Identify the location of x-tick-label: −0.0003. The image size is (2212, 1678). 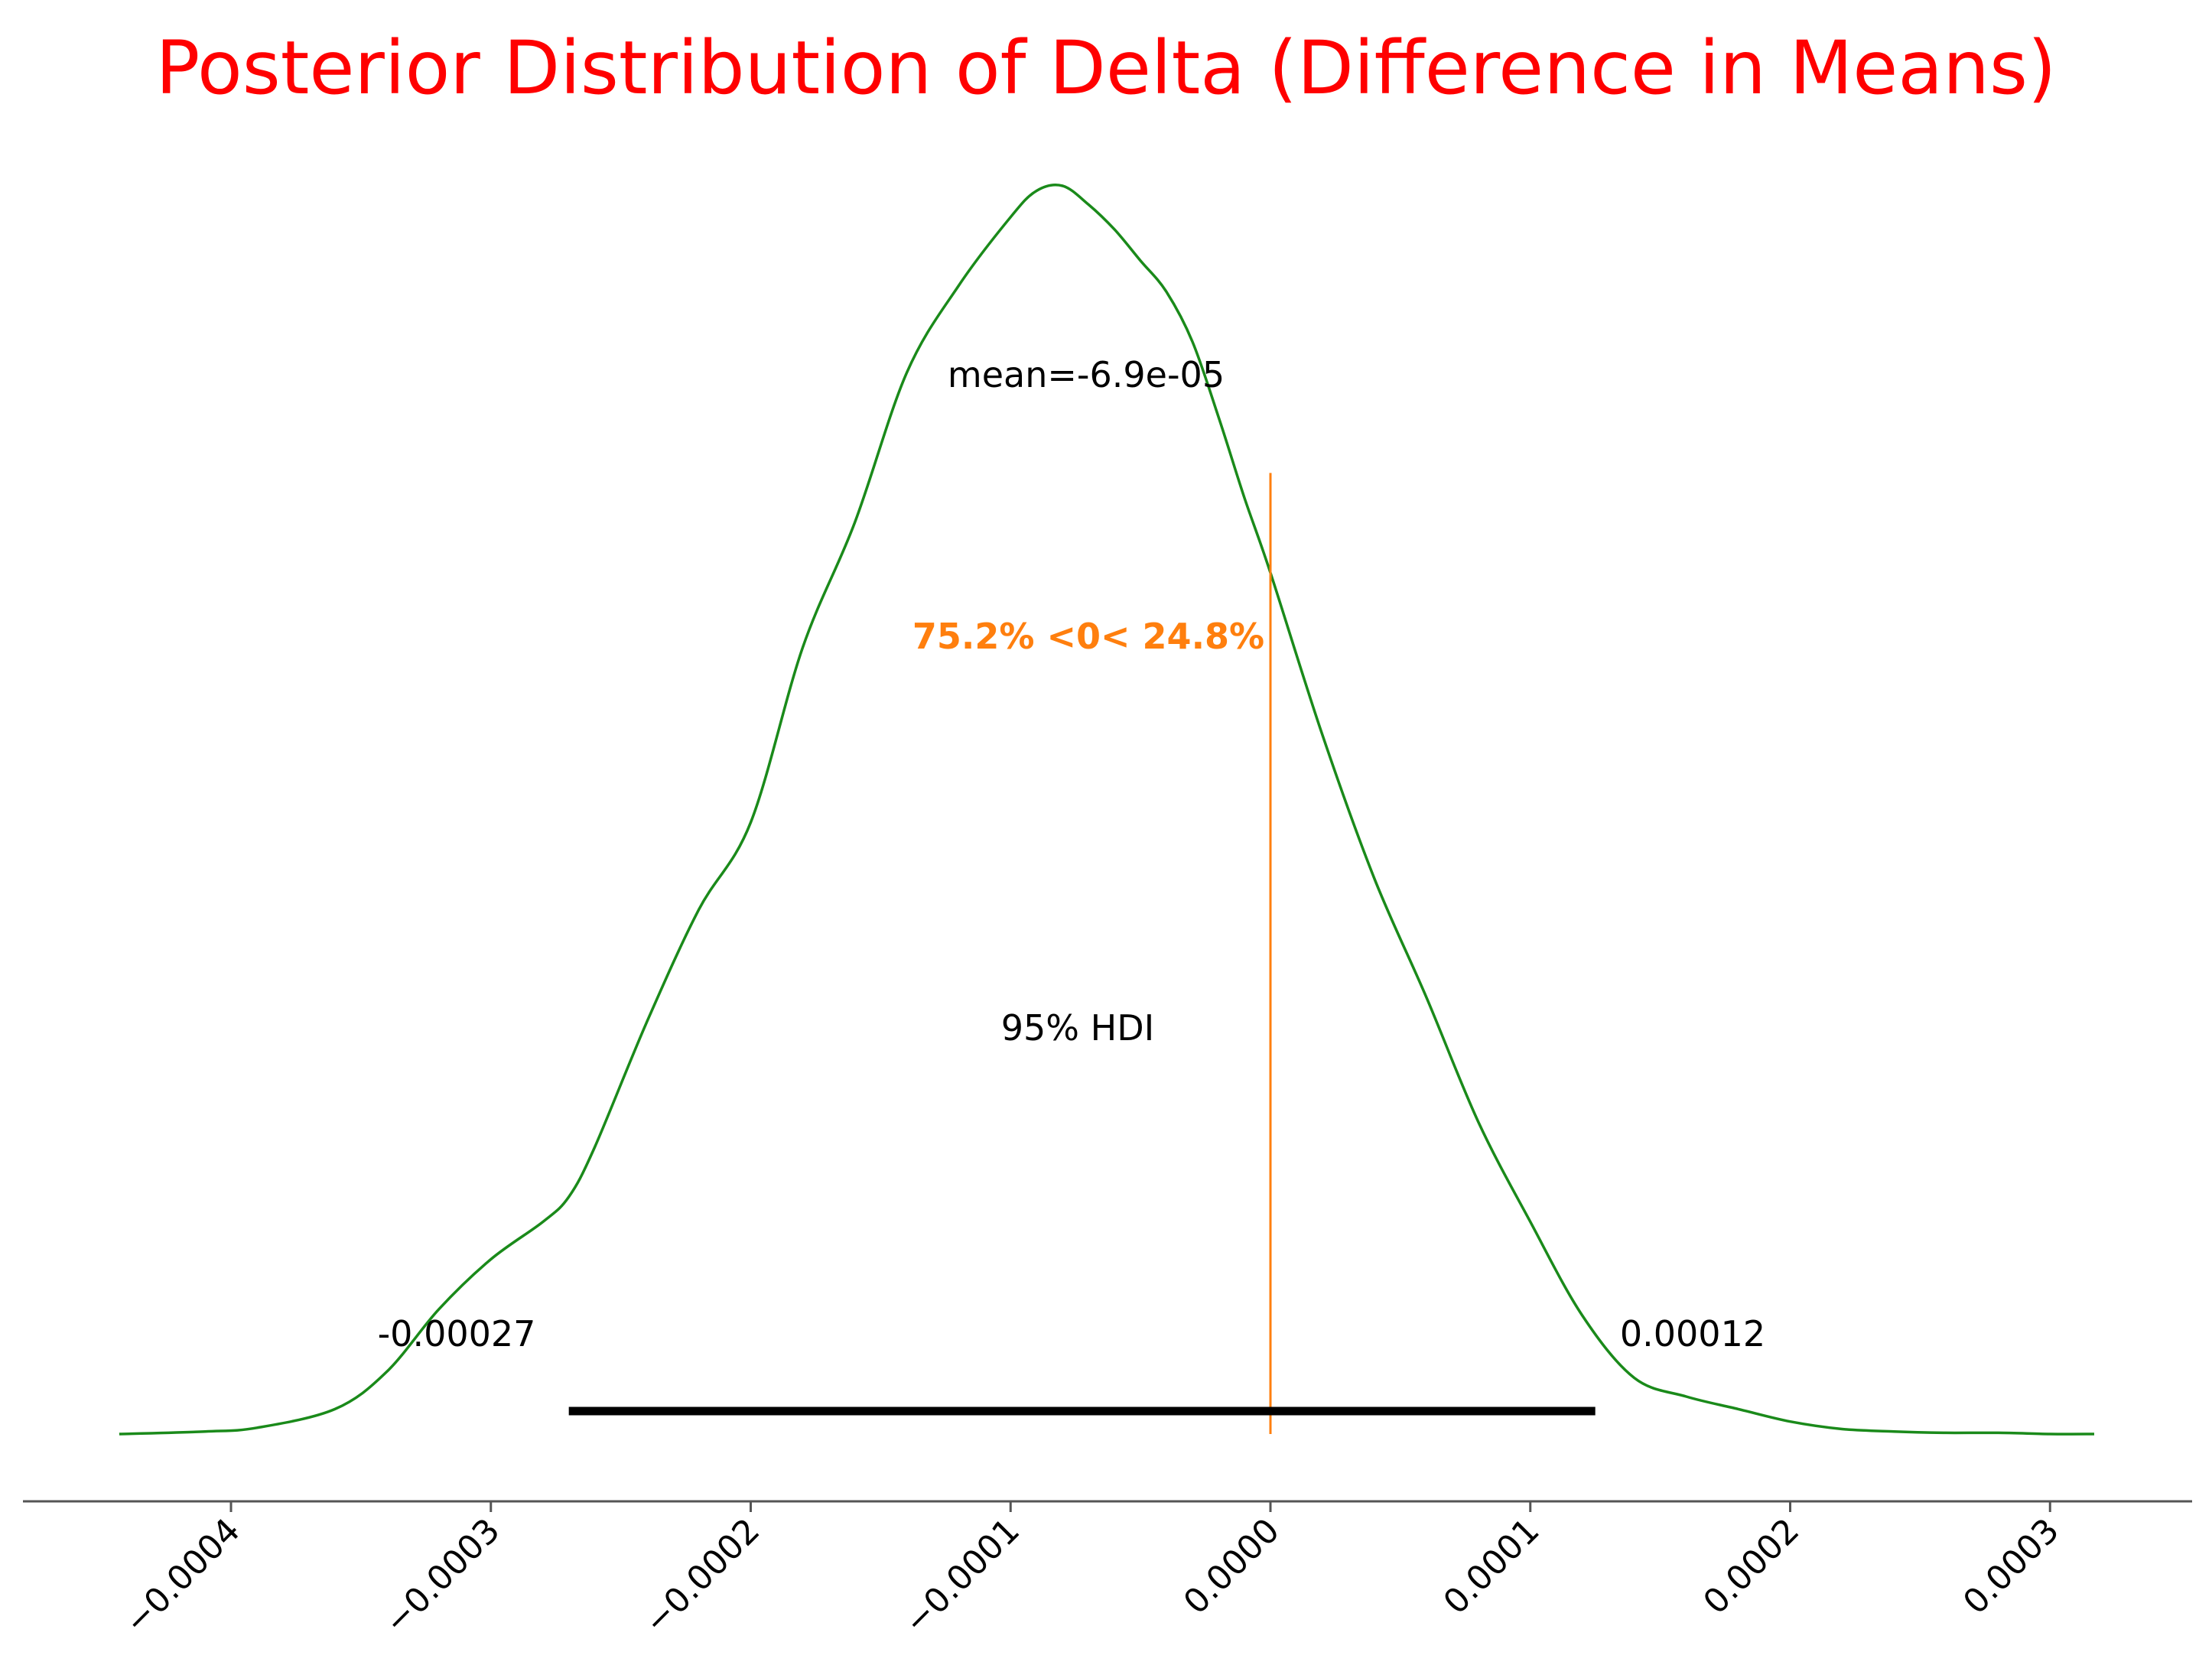
(442, 1576).